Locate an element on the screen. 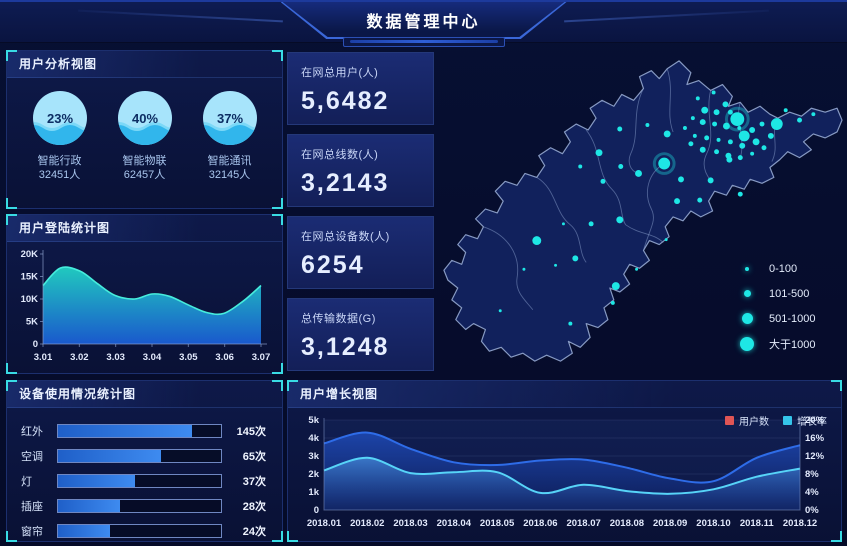  map-legend-item: 501-1000 is located at coordinates (776, 318).